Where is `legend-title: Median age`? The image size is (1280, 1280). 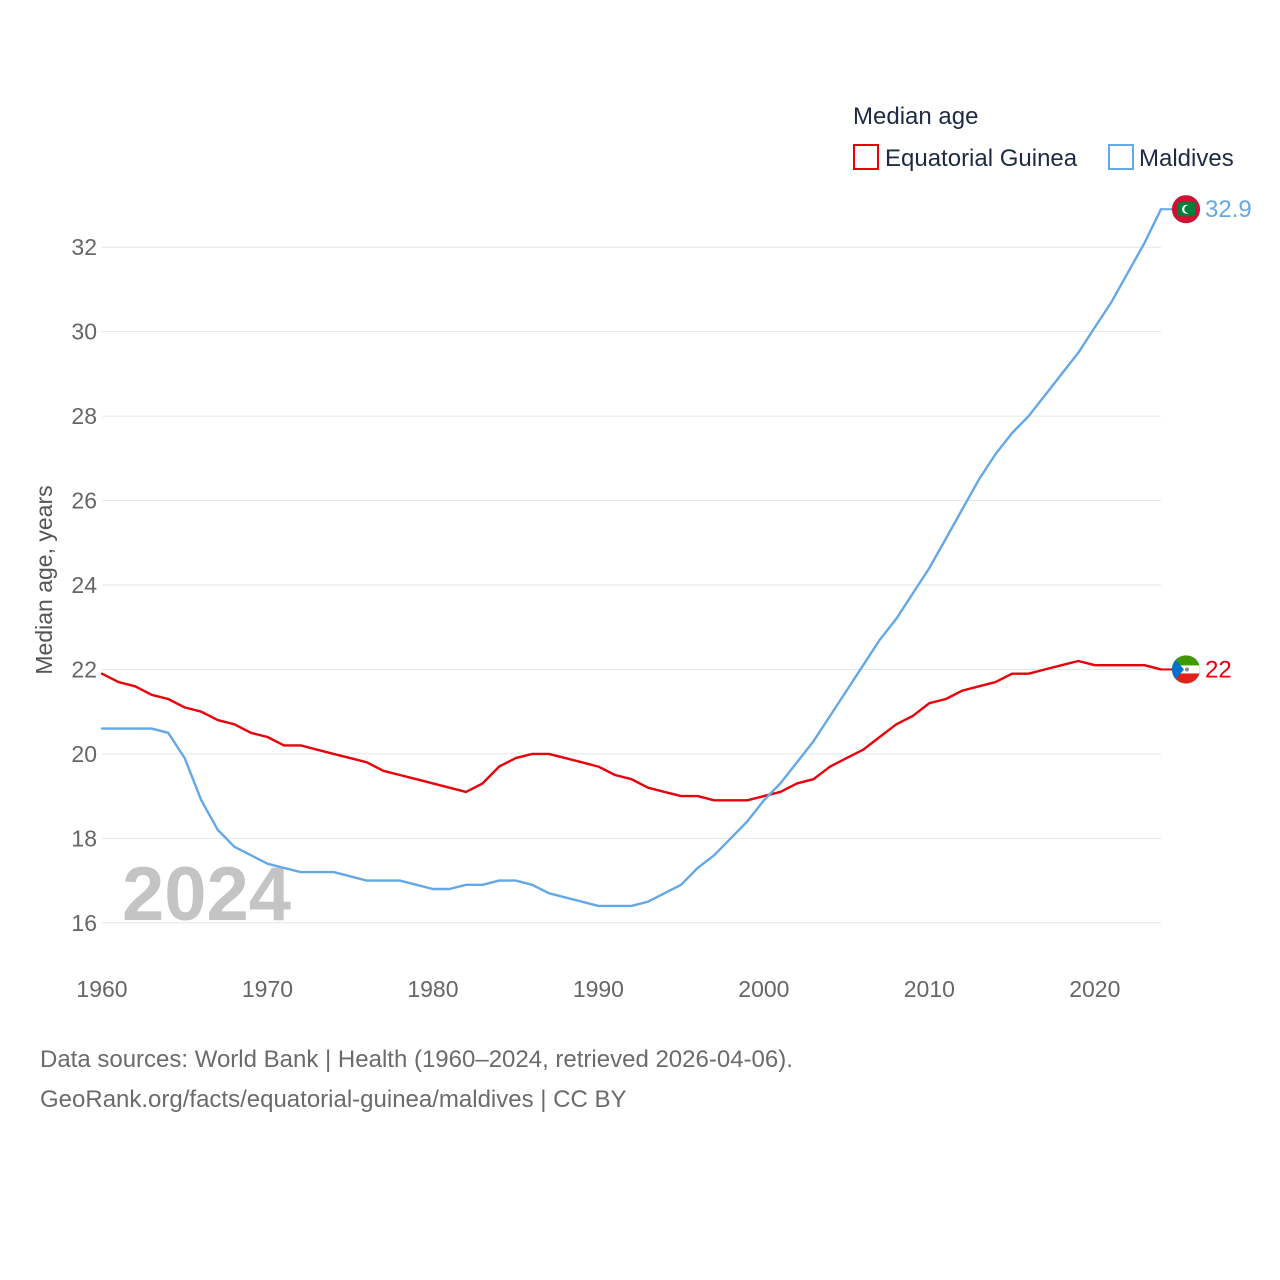
legend-title: Median age is located at coordinates (915, 116).